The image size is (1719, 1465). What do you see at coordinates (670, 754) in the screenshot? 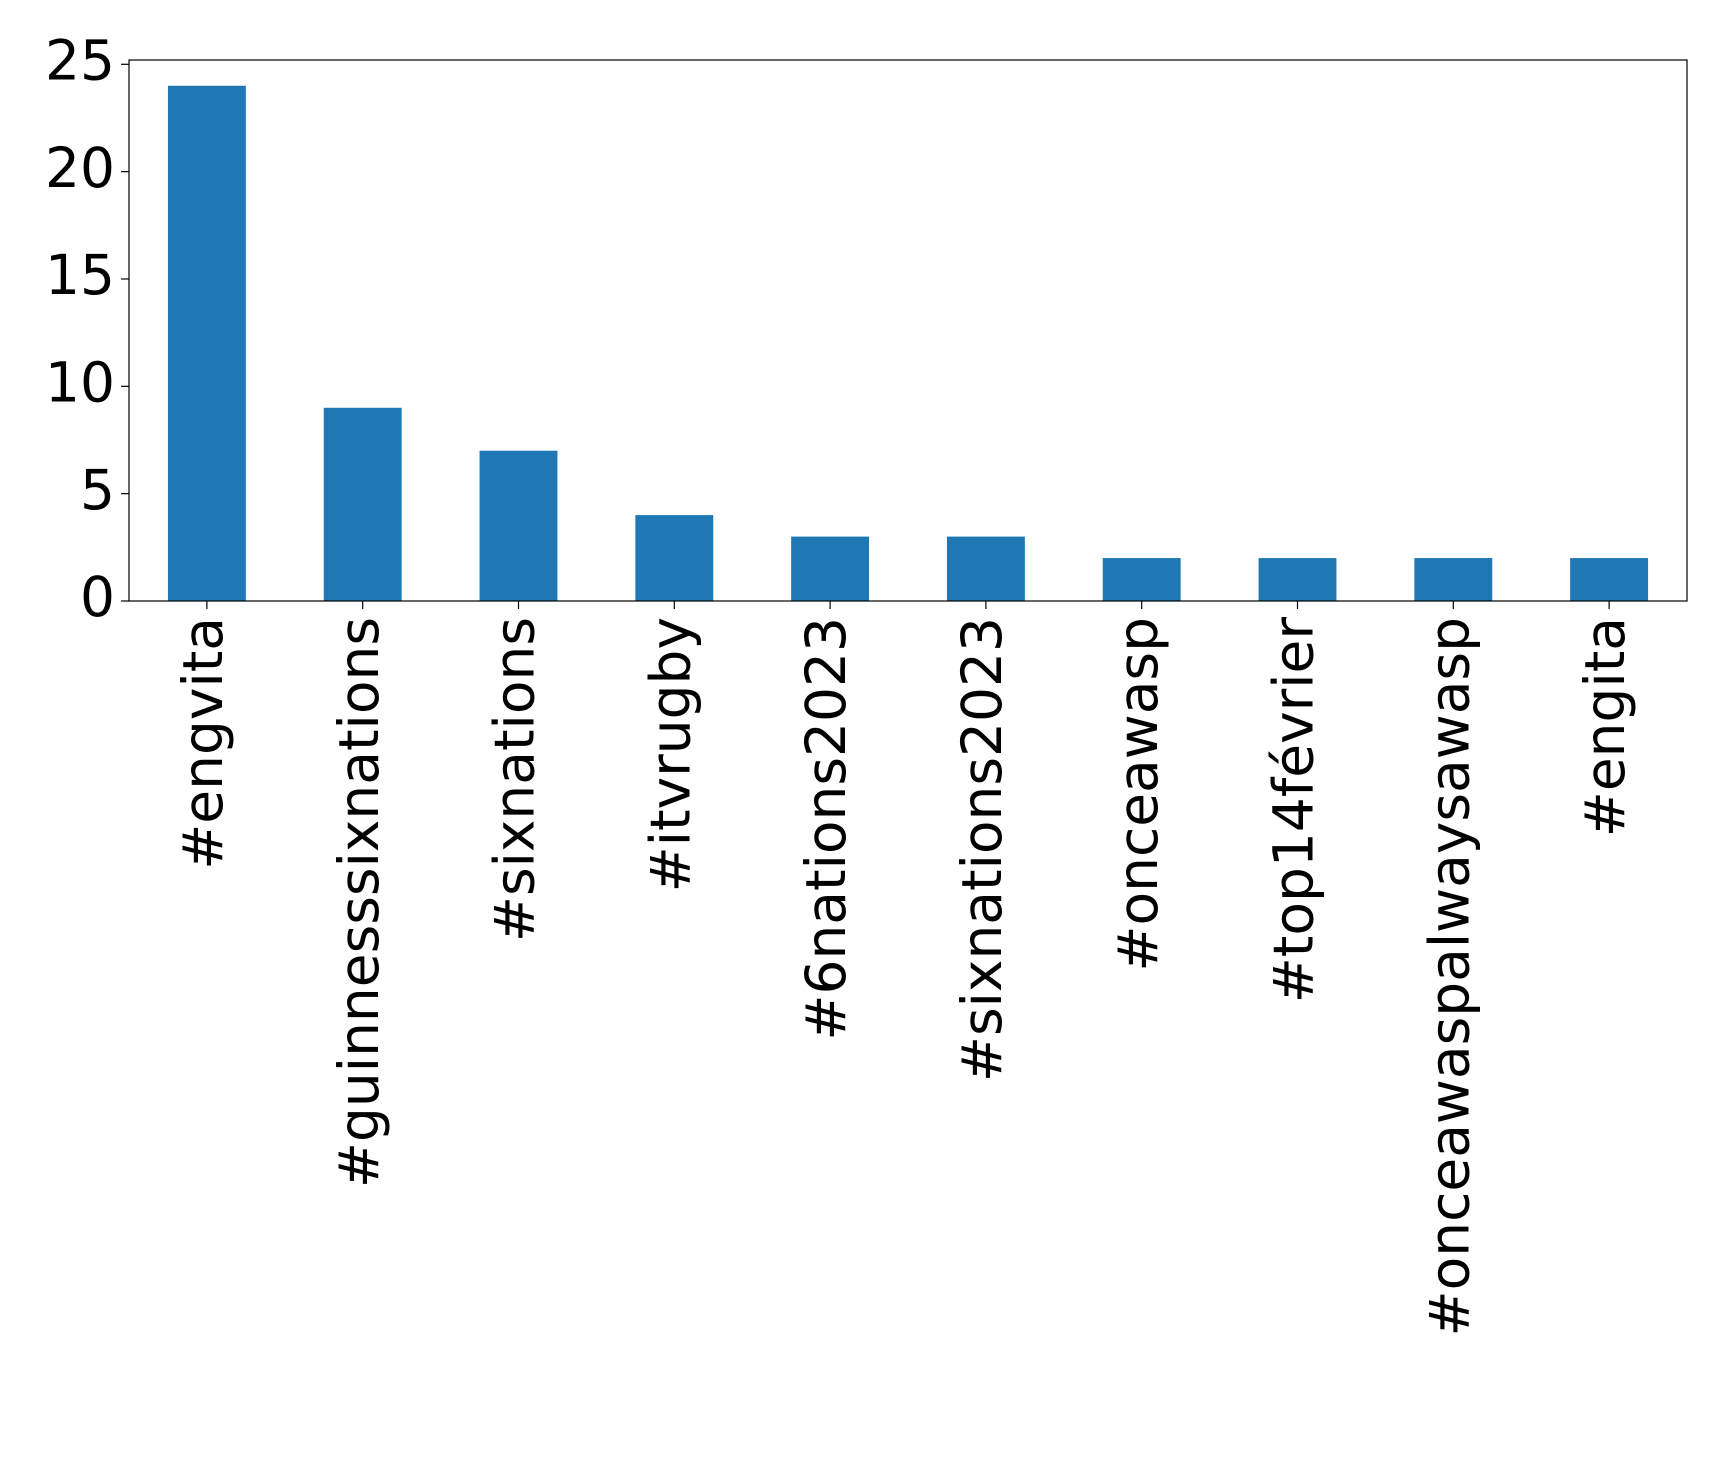
I see `x-tick-label: #itvrugby` at bounding box center [670, 754].